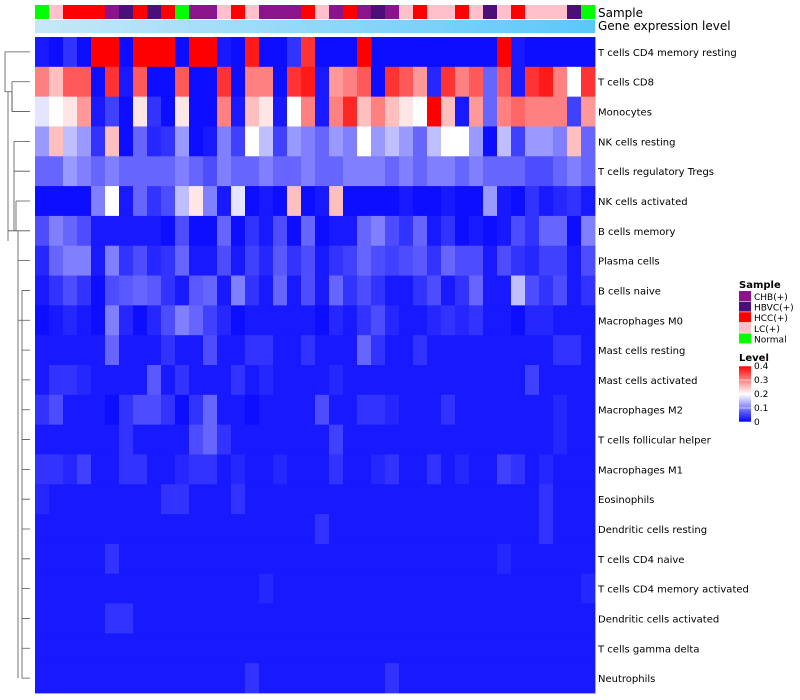 This screenshot has width=800, height=700. Describe the element at coordinates (10, 101) in the screenshot. I see `dendrogram-branch` at that location.